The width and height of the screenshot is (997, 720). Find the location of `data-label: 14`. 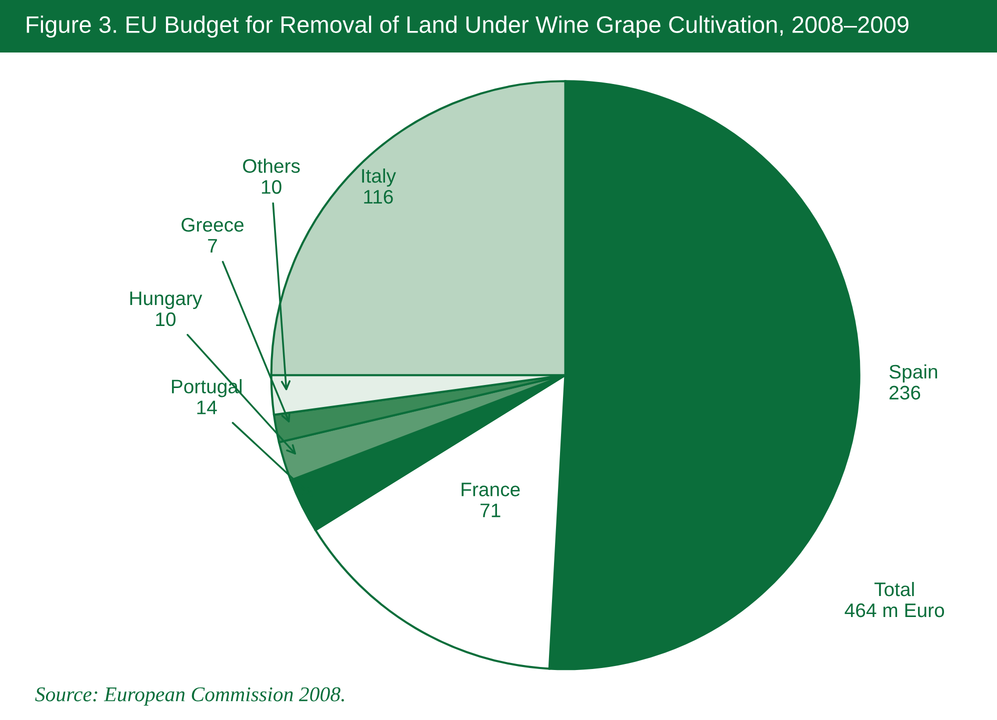

data-label: 14 is located at coordinates (207, 407).